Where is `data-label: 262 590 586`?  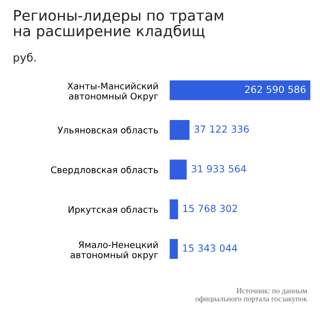
data-label: 262 590 586 is located at coordinates (275, 90).